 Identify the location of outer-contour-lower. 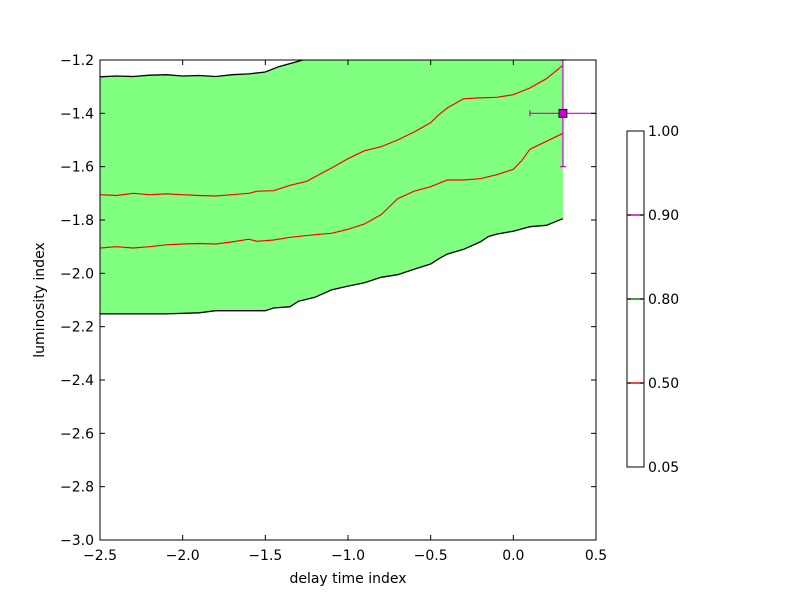
(332, 266).